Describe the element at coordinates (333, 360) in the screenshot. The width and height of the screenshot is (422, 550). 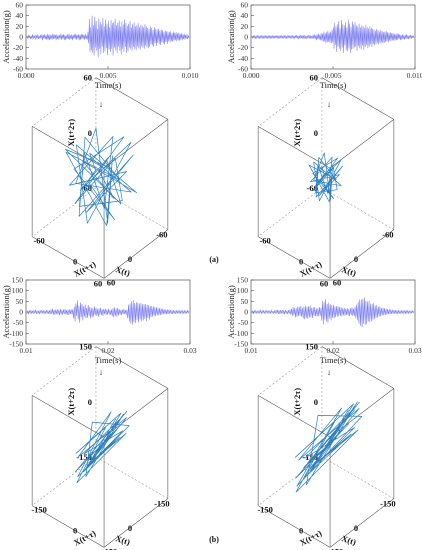
I see `x-axis-label: Time(s)` at that location.